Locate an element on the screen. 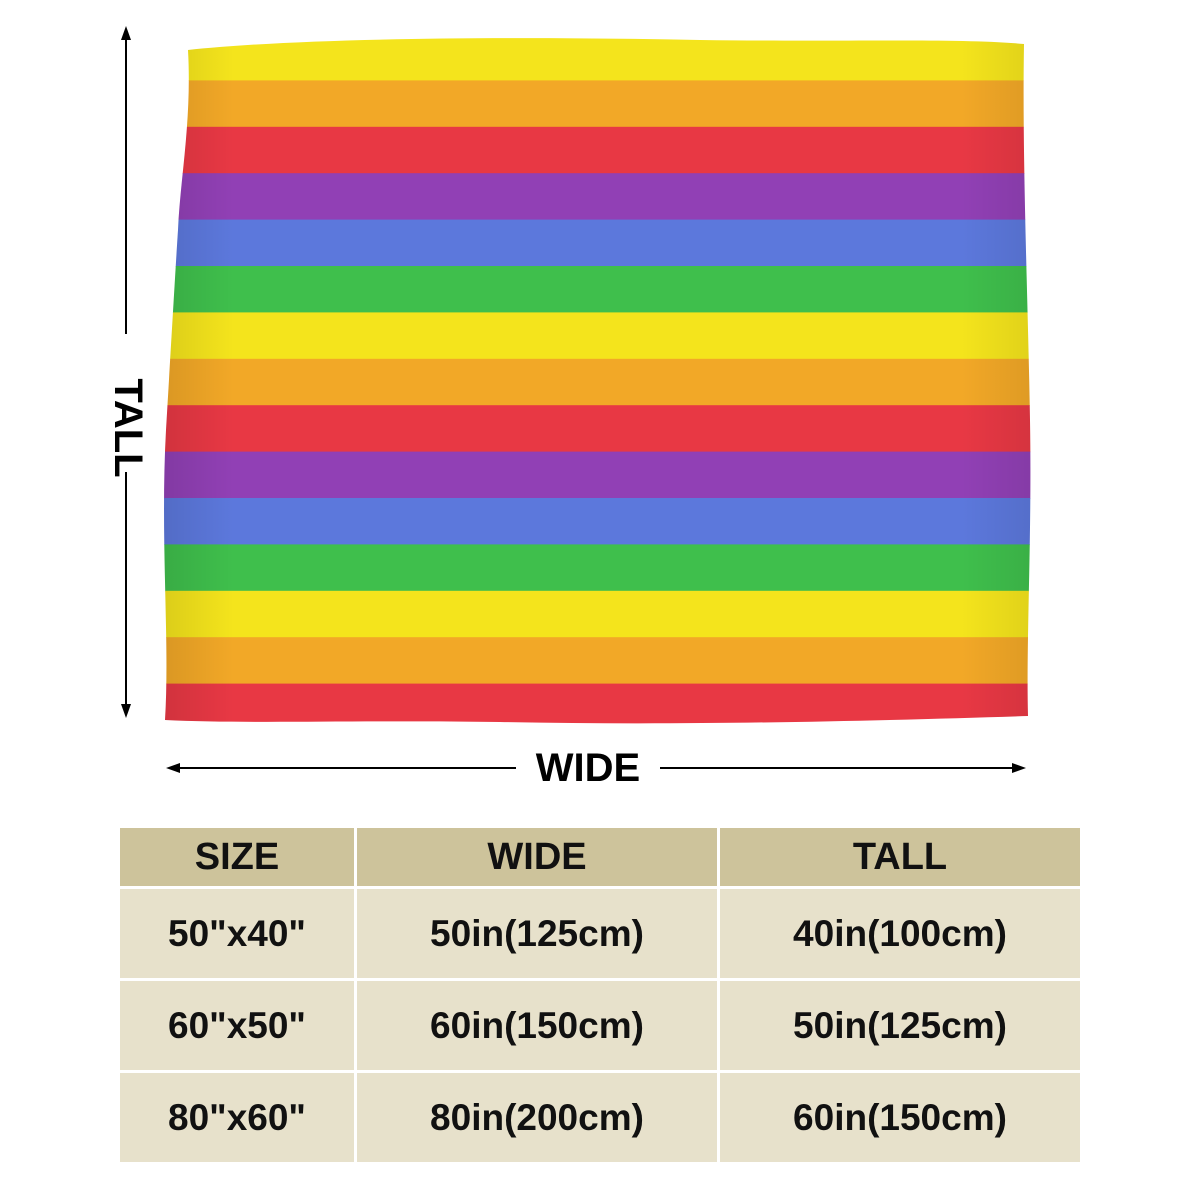 The width and height of the screenshot is (1200, 1200). row-2-size: 60"x50" is located at coordinates (237, 1025).